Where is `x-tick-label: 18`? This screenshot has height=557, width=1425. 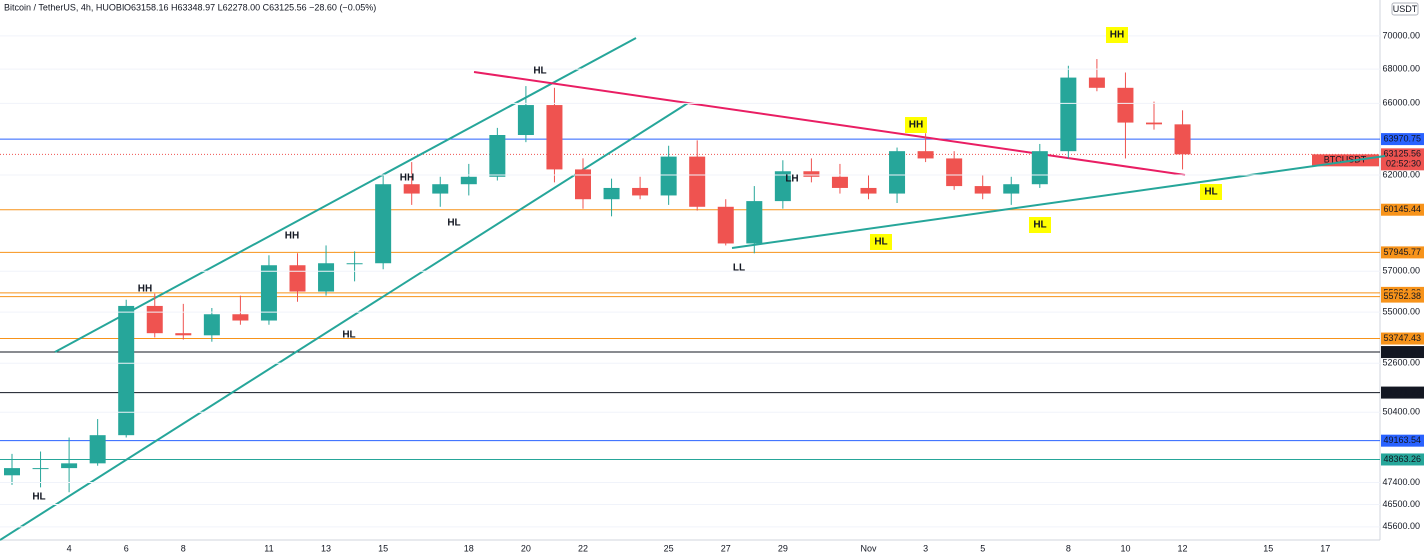 x-tick-label: 18 is located at coordinates (469, 548).